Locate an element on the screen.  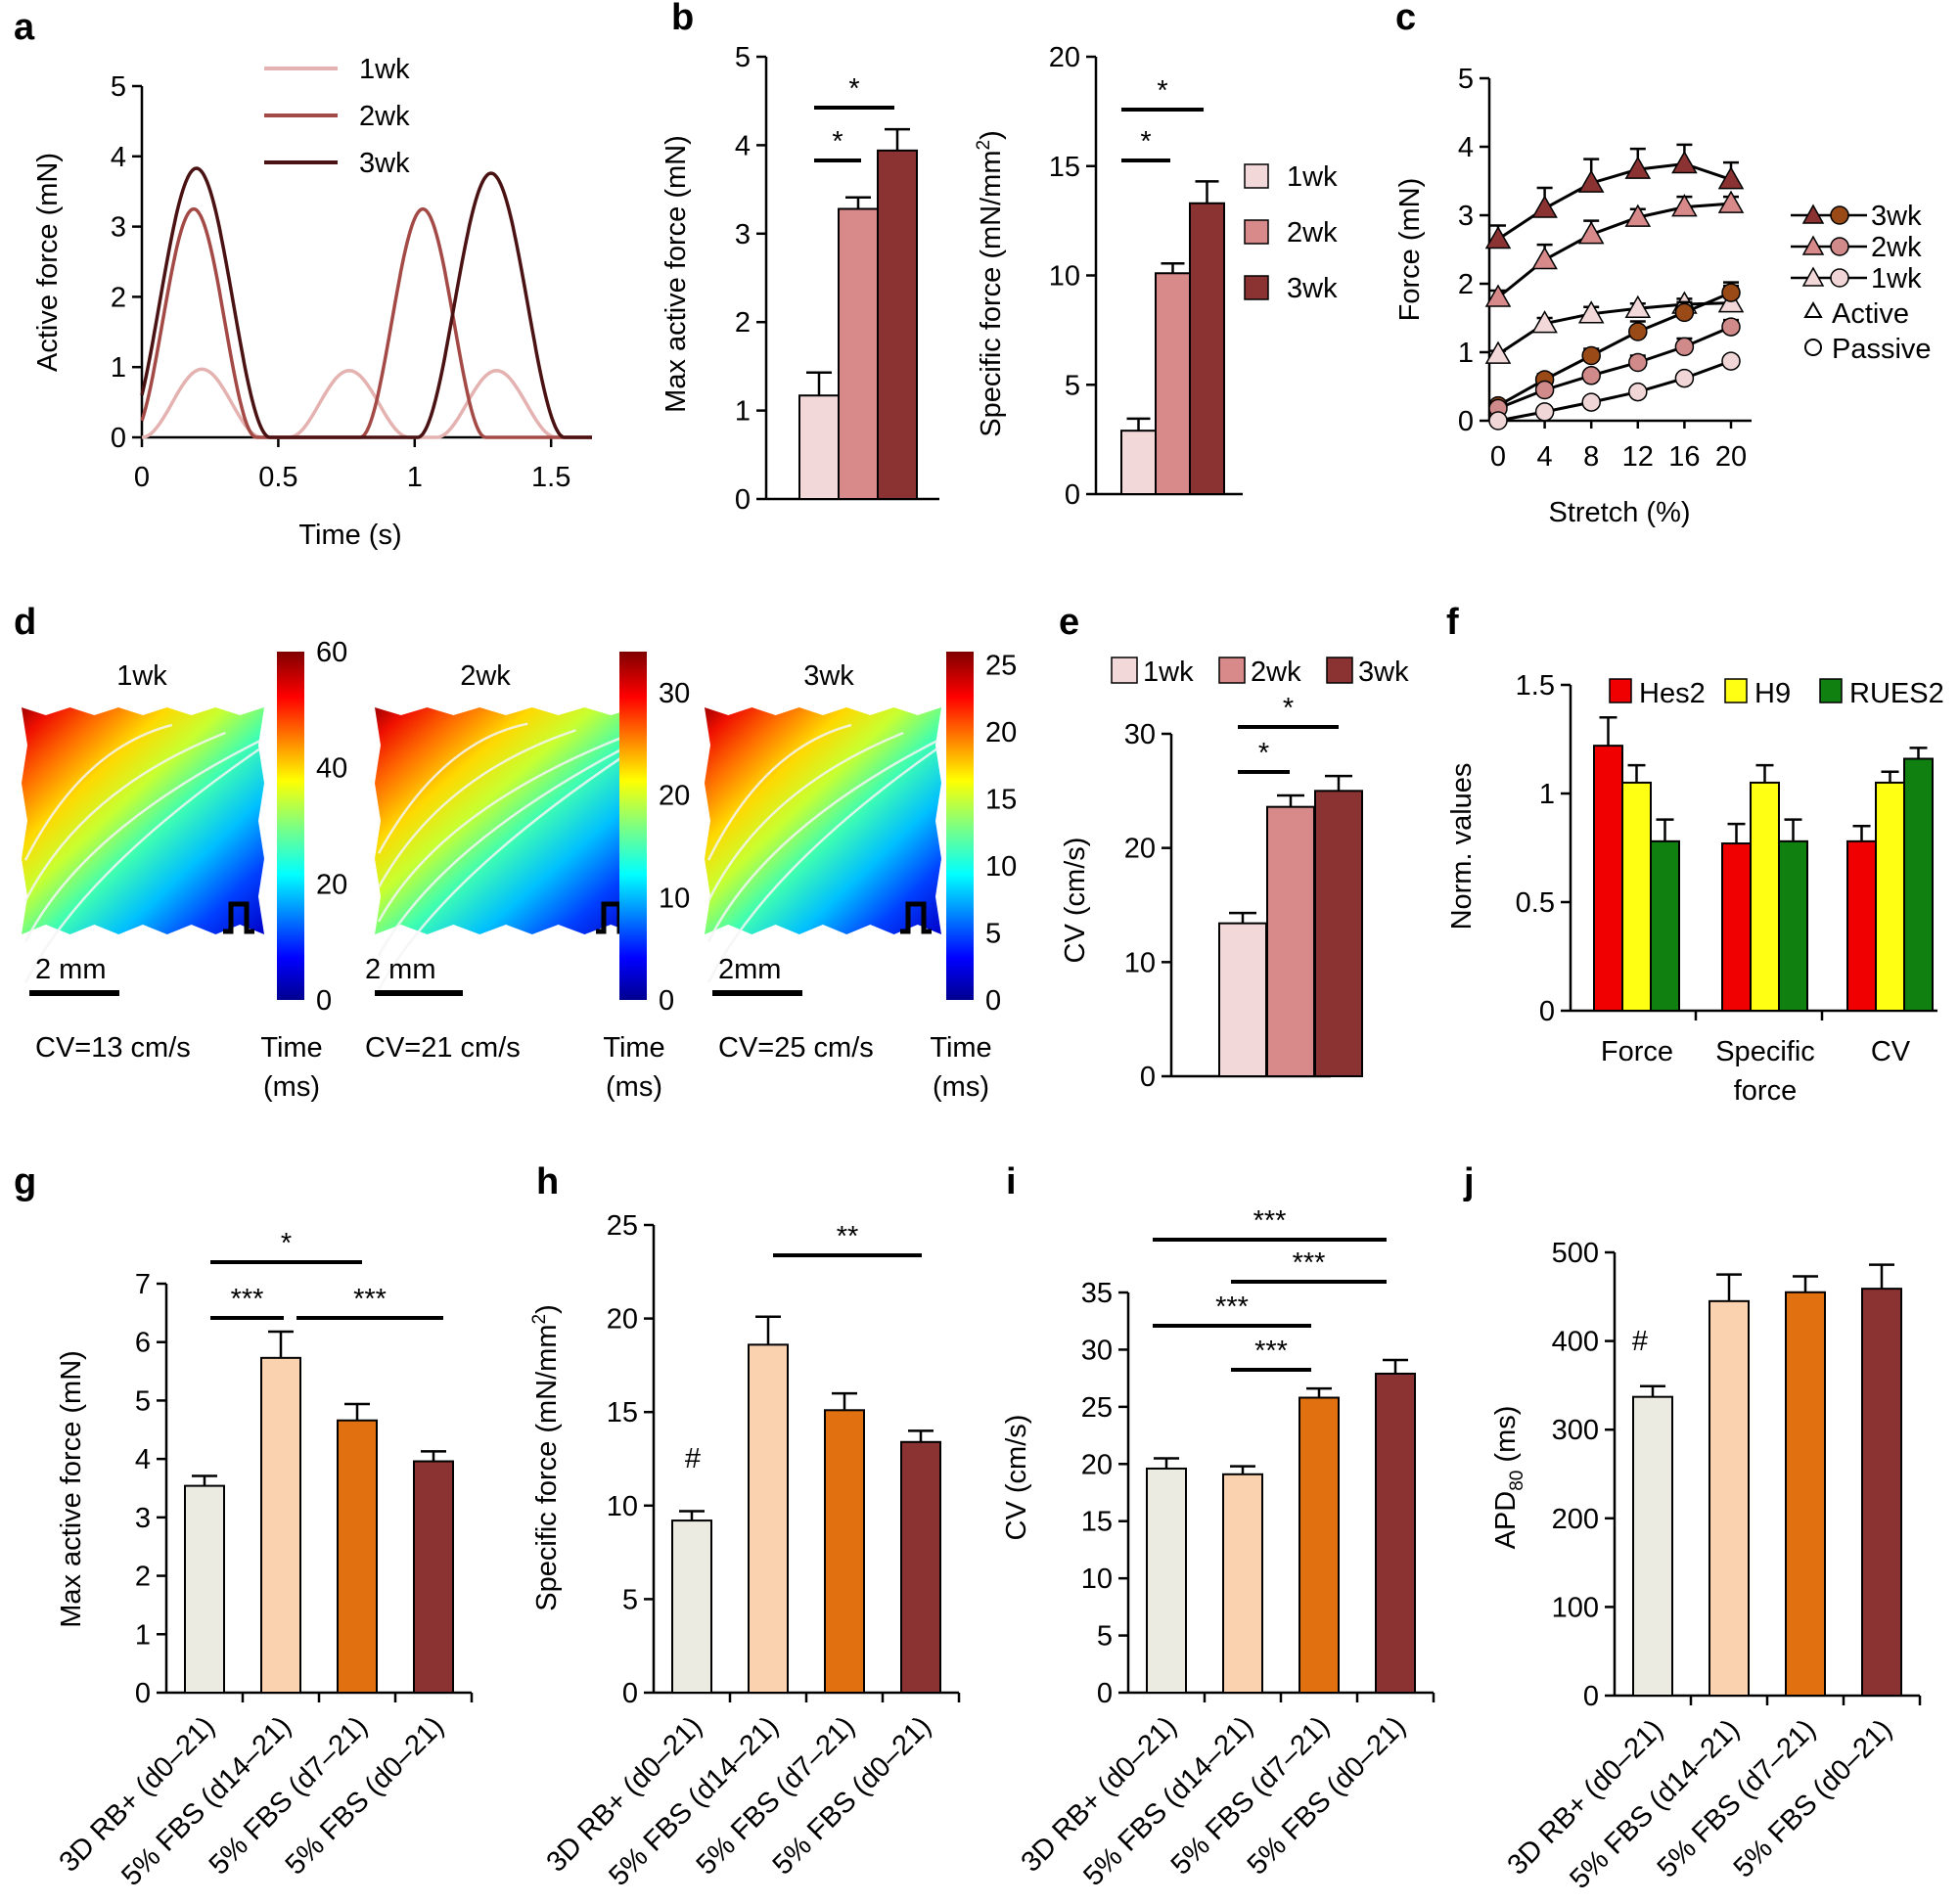
c-legend-passive-icon is located at coordinates (1813, 347).